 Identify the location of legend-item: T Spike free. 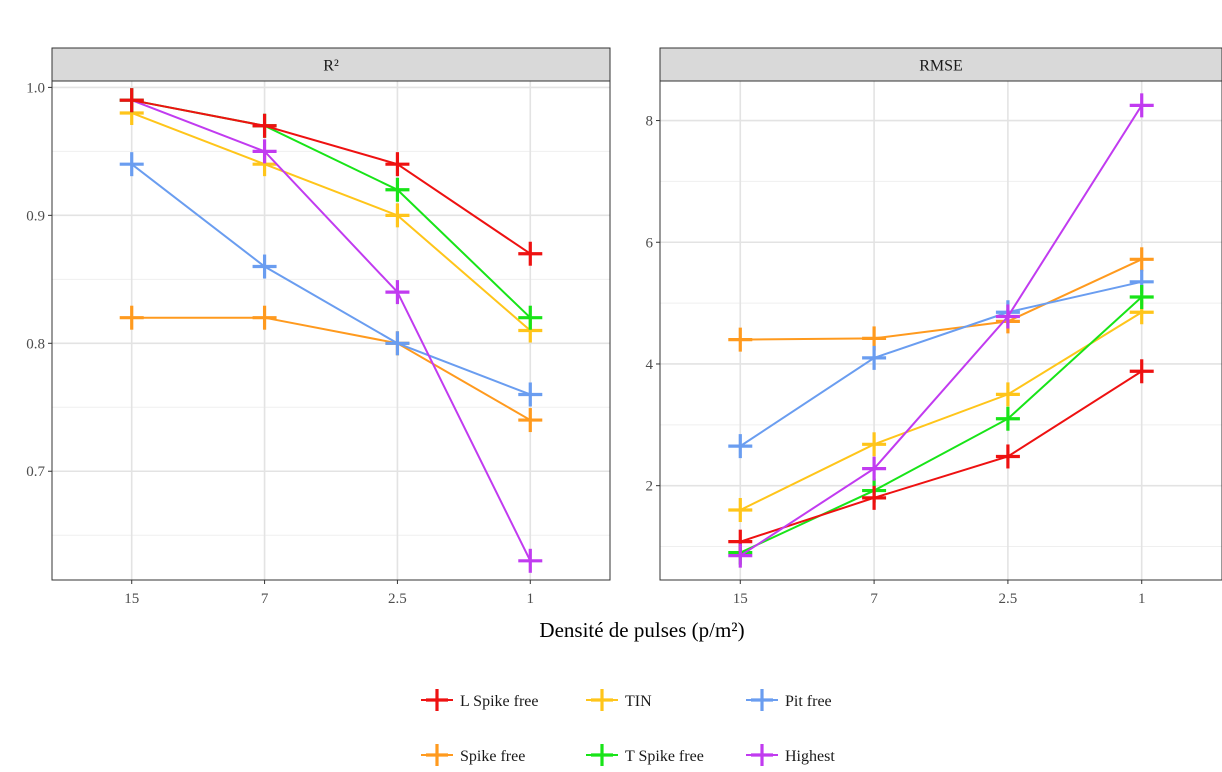
(645, 755).